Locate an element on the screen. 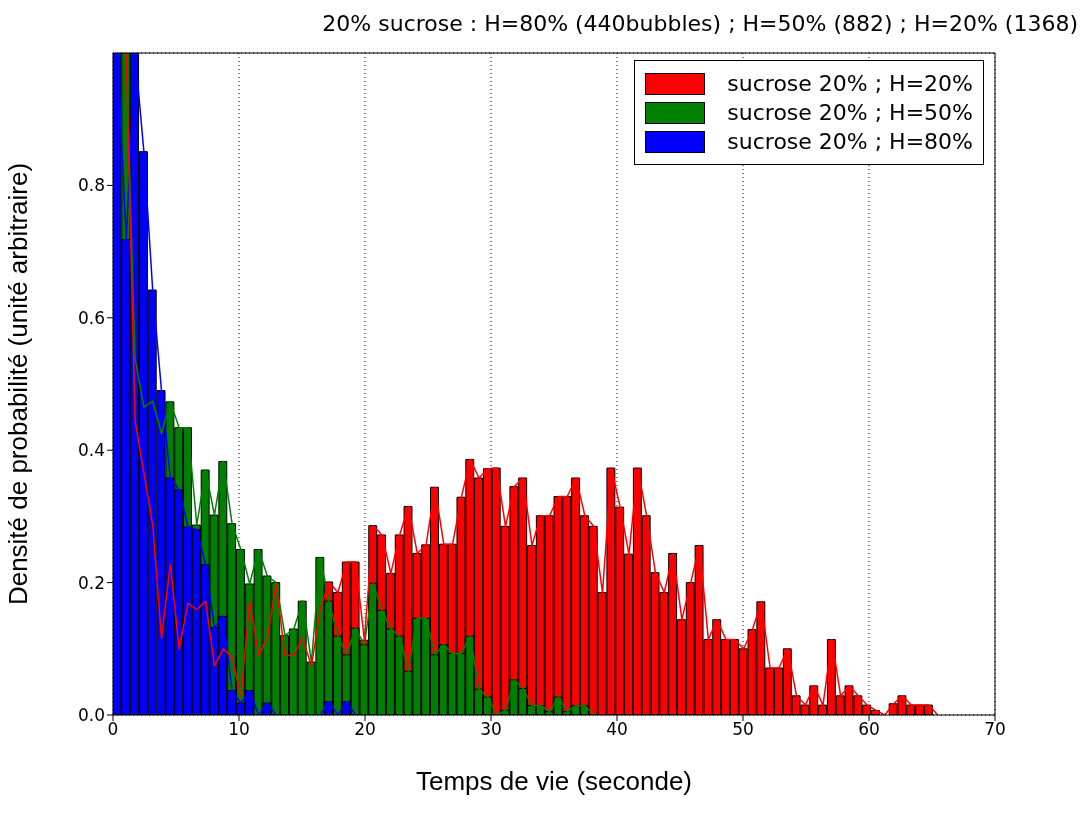 Image resolution: width=1088 pixels, height=818 pixels. x-tick-label: 20 is located at coordinates (365, 729).